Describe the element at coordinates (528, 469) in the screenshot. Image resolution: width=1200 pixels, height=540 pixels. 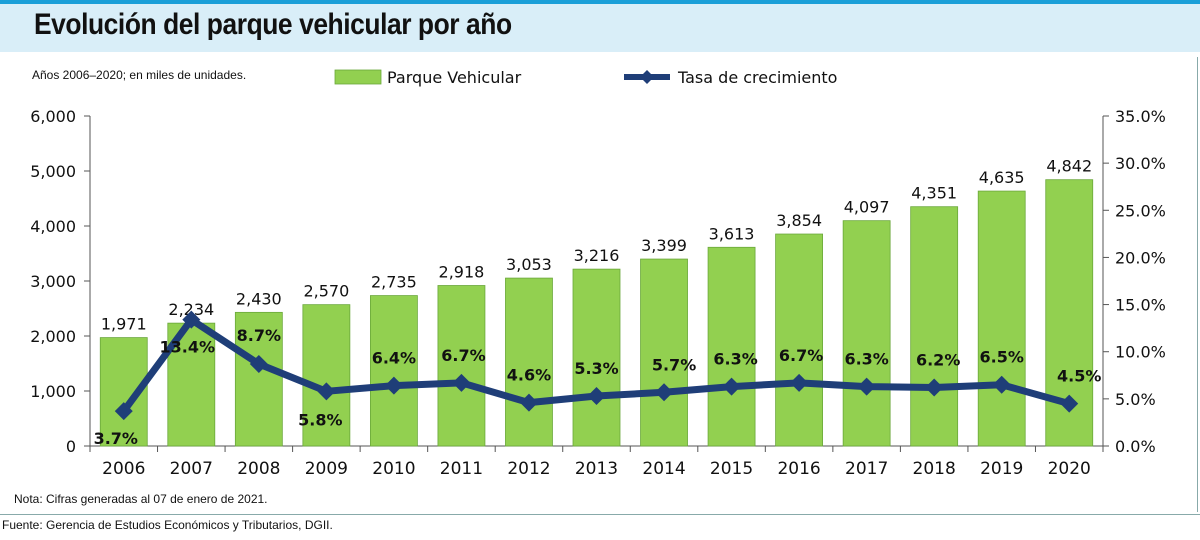
I see `x-tick-label: 2012` at that location.